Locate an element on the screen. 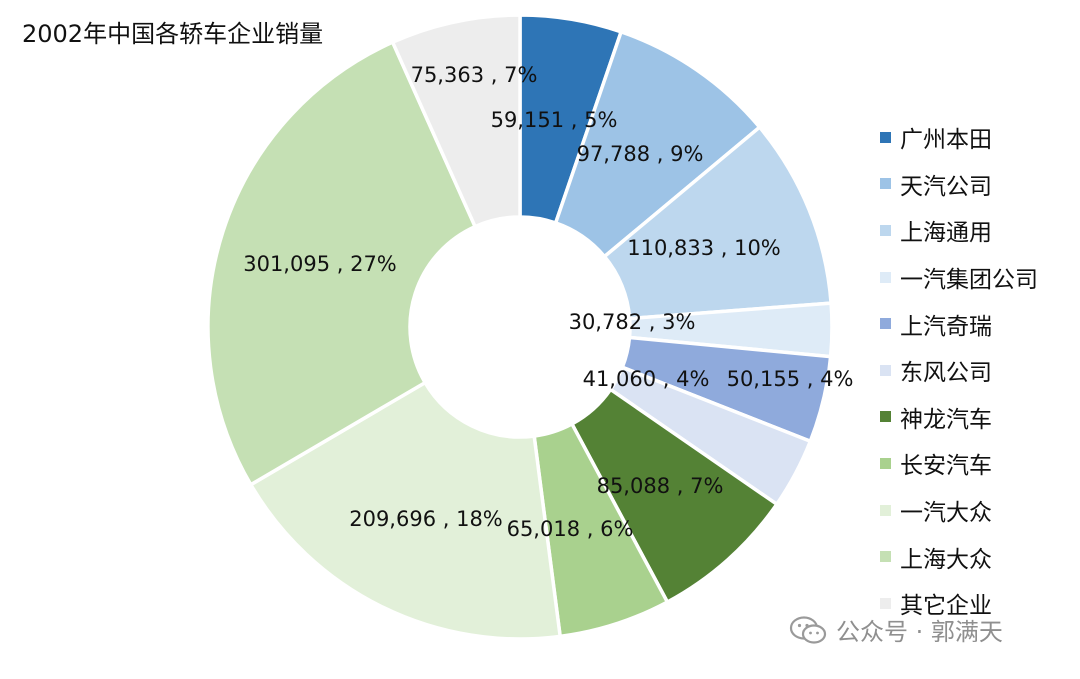 This screenshot has width=1080, height=679. legend-label: 神龙汽车 is located at coordinates (946, 419).